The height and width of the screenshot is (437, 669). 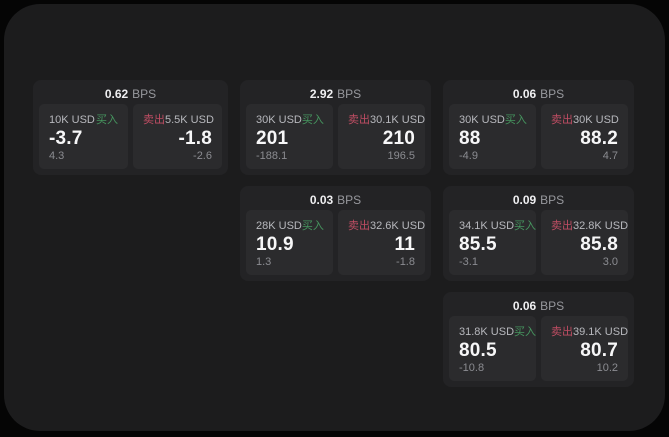 I want to click on buy-sub-value: 1.3, so click(x=264, y=262).